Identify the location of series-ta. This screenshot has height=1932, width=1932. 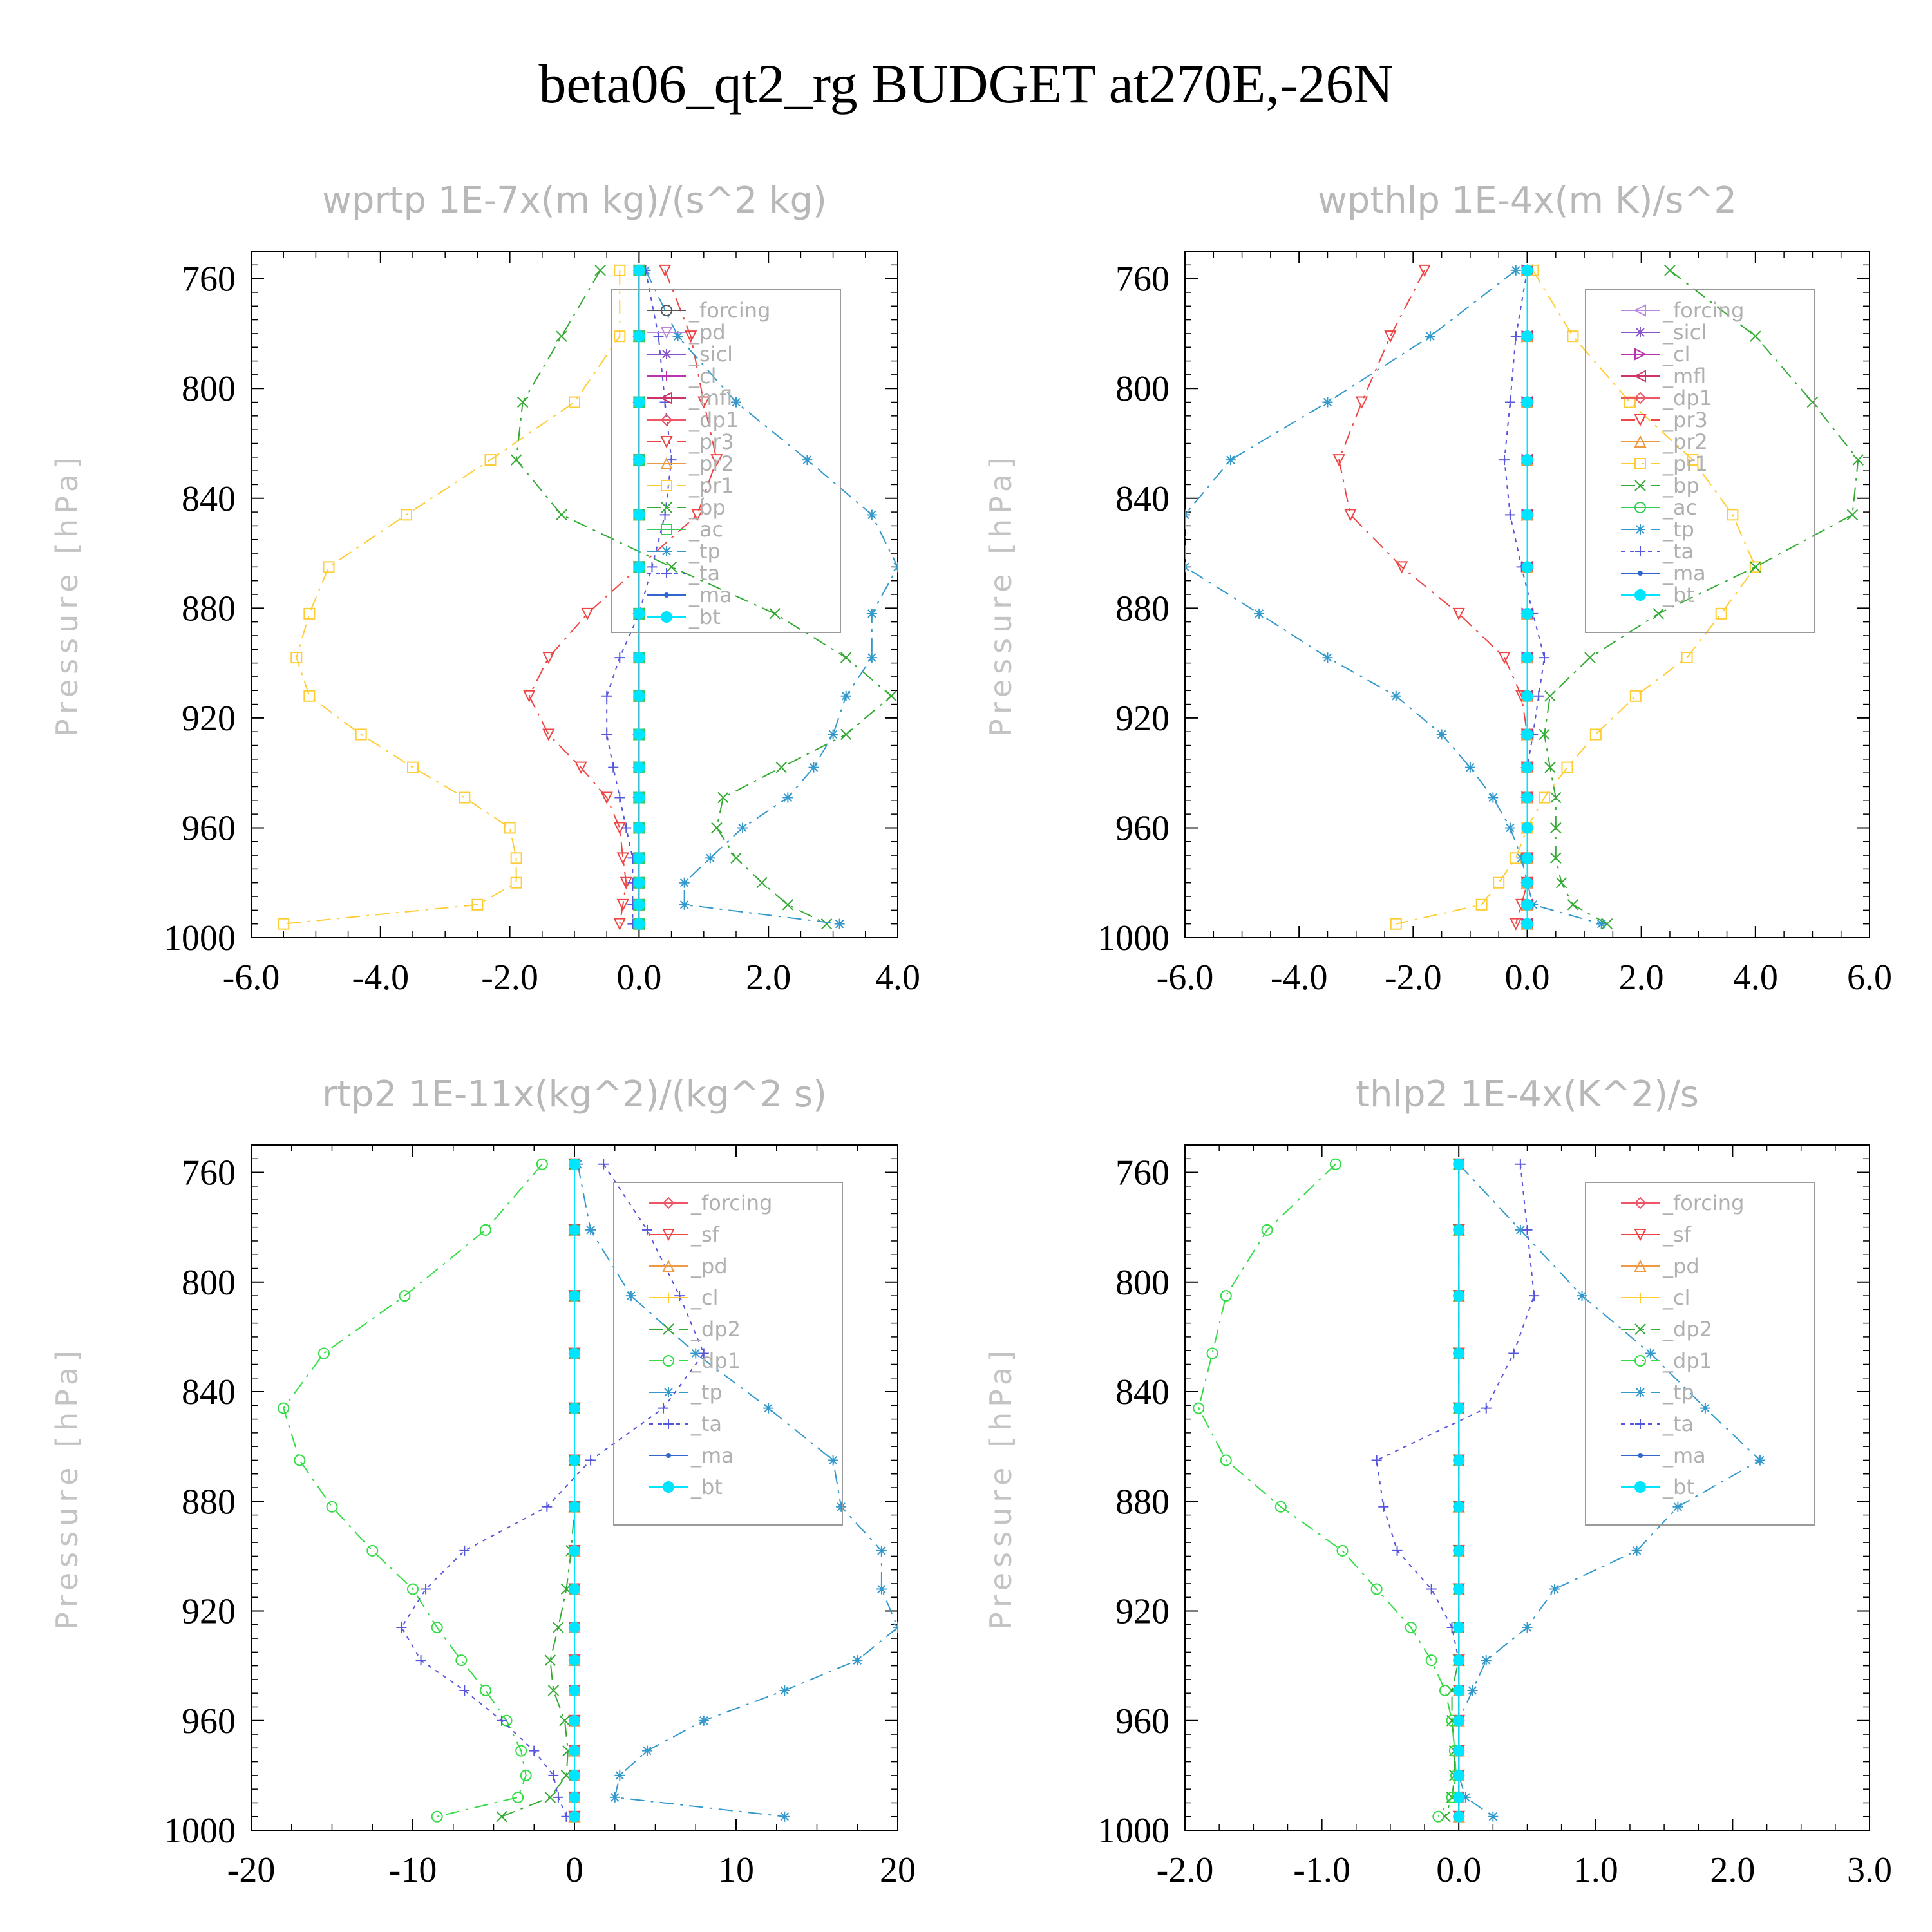
(553, 1490).